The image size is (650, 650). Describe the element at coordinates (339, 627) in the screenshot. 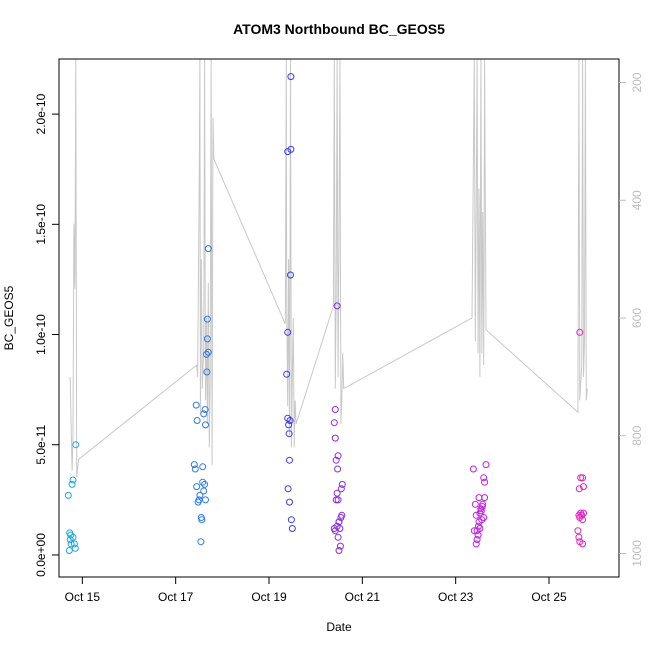

I see `x-axis-label: Date` at that location.